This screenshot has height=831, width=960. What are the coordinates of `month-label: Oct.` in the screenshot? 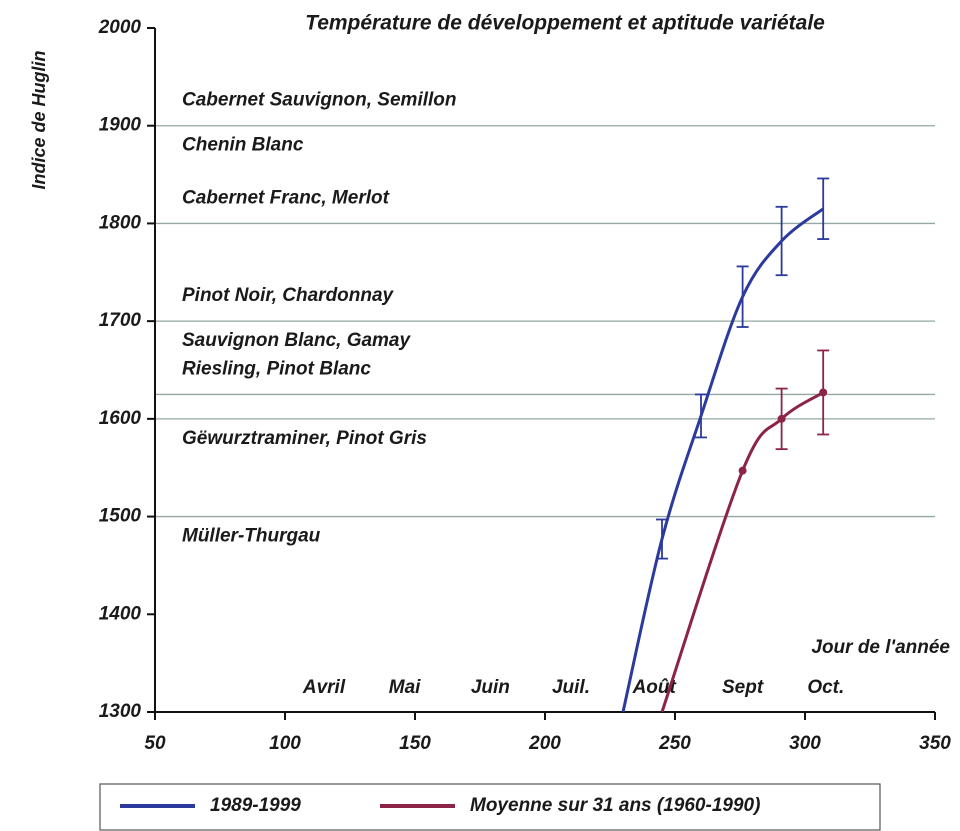 It's located at (825, 687).